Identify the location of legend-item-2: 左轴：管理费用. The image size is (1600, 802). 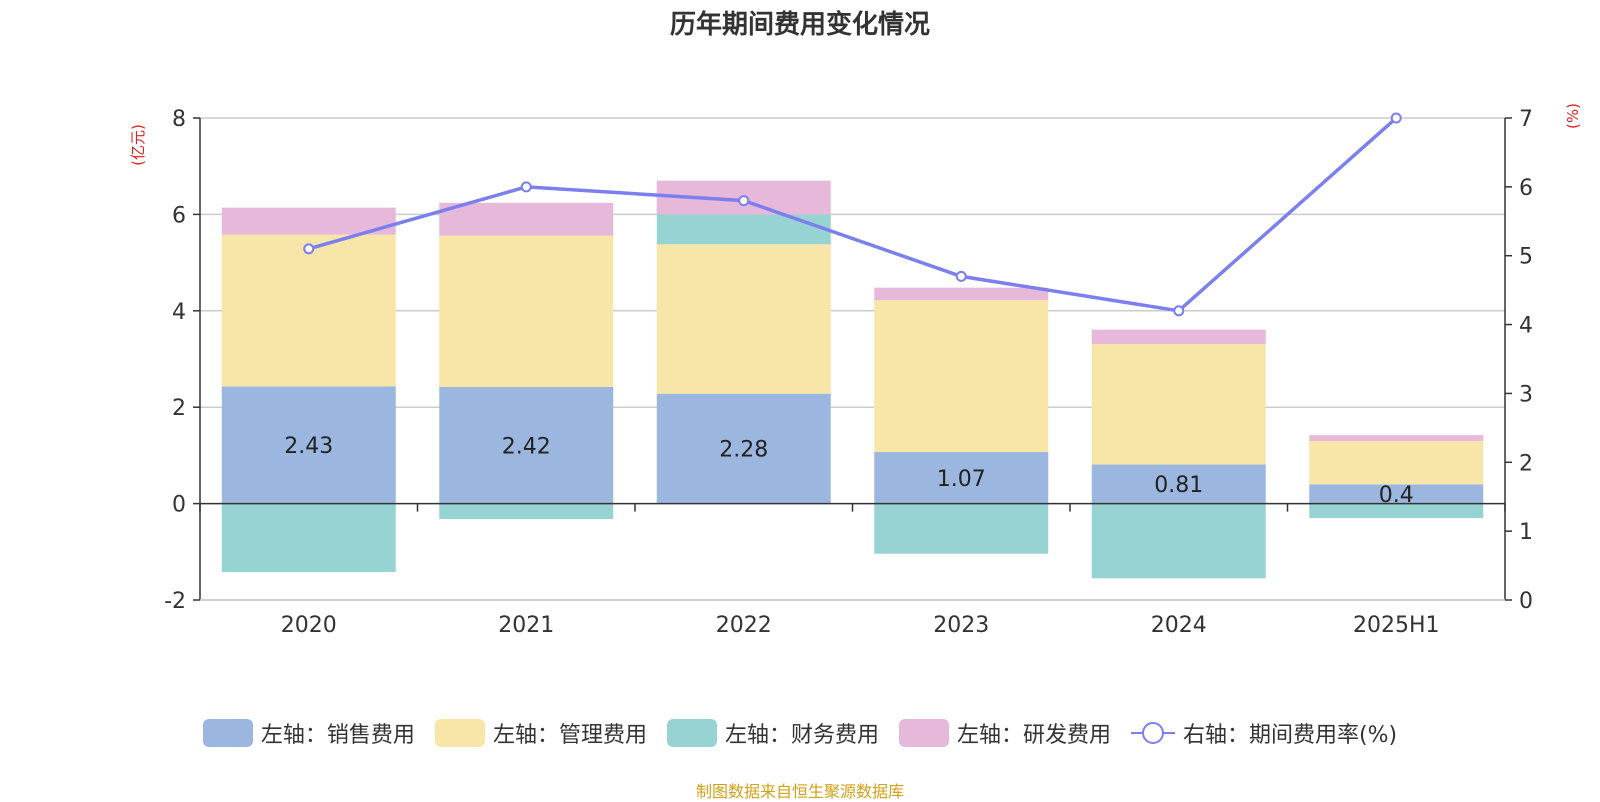
(540, 733).